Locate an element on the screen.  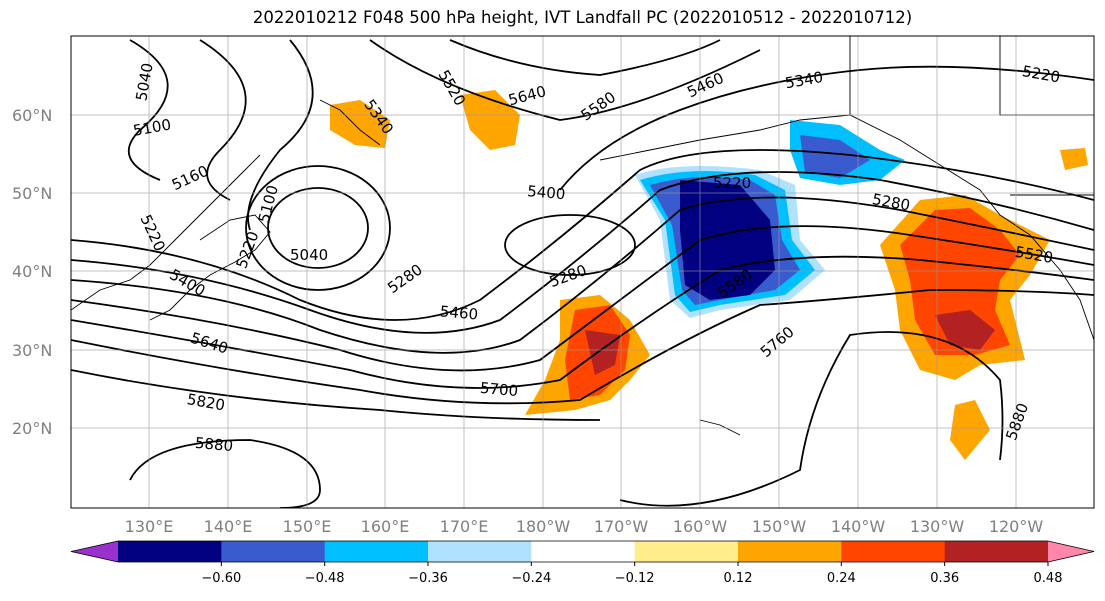
negative-anomaly-region is located at coordinates (770, 219).